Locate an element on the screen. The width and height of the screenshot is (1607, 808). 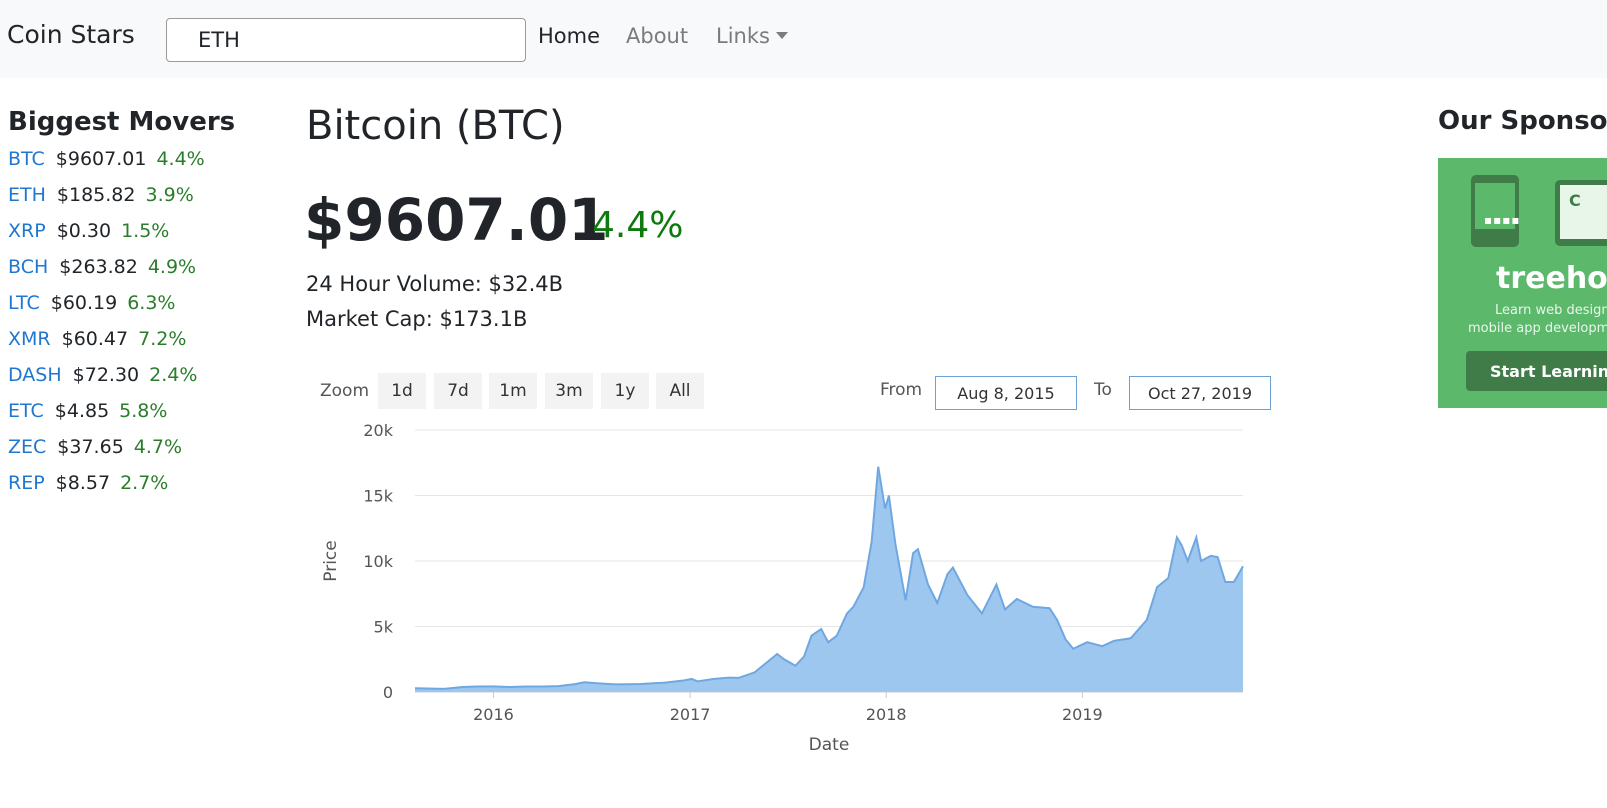
zoom-all-button: All is located at coordinates (680, 391).